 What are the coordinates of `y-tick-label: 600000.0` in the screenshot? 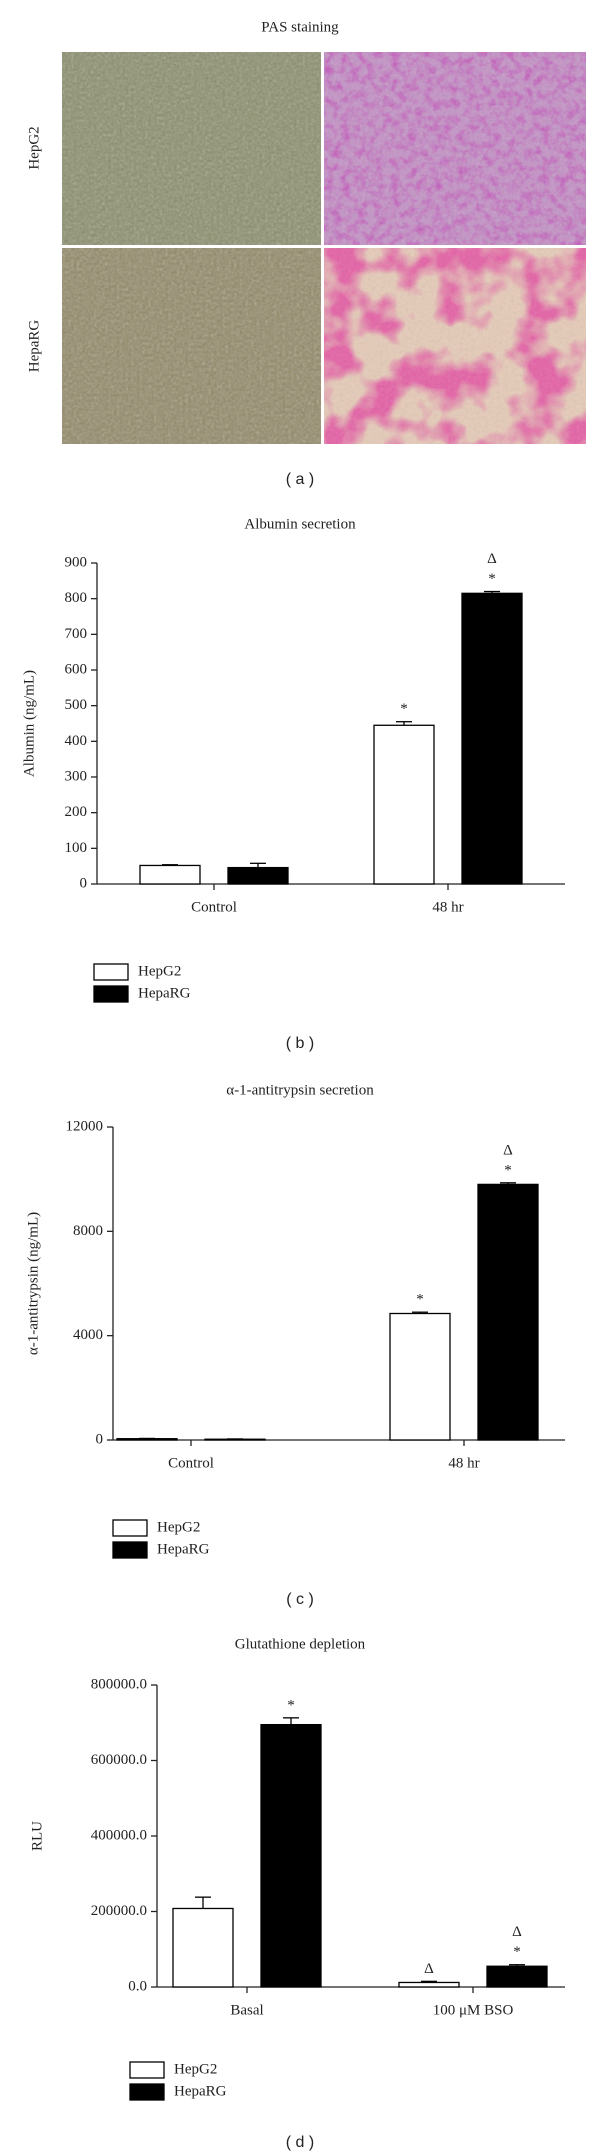 It's located at (119, 1760).